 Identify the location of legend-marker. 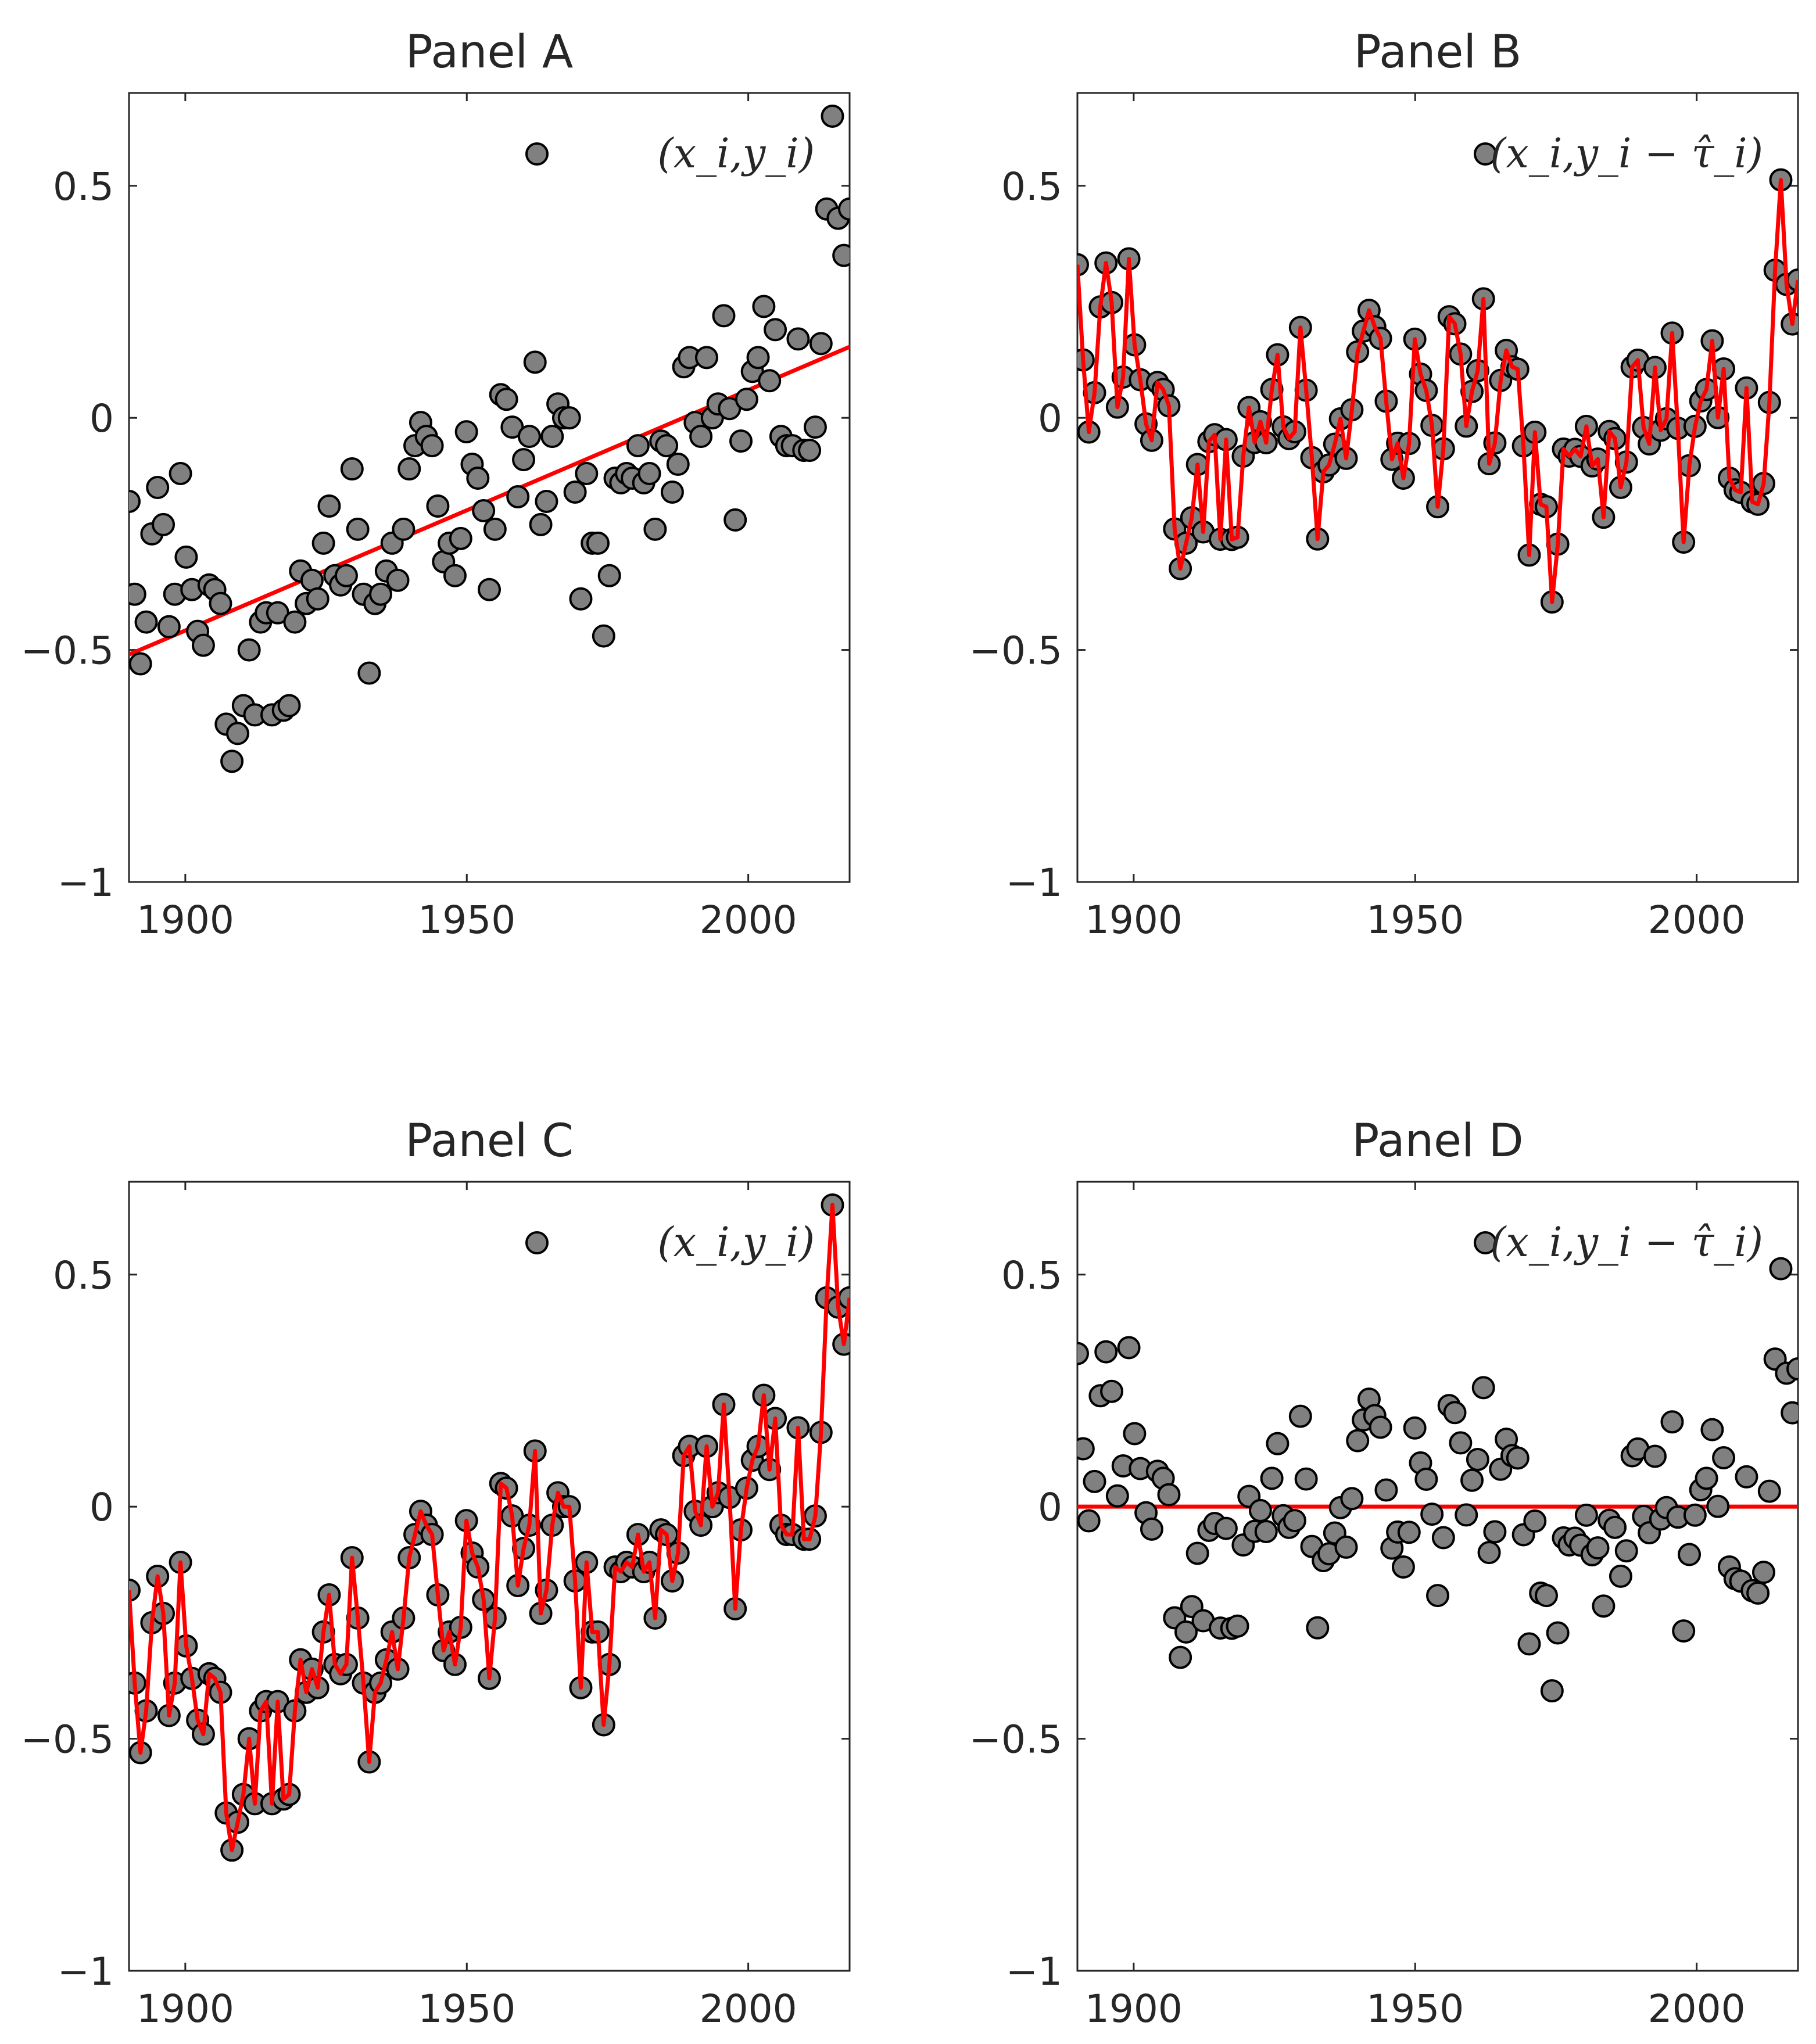
(1485, 154).